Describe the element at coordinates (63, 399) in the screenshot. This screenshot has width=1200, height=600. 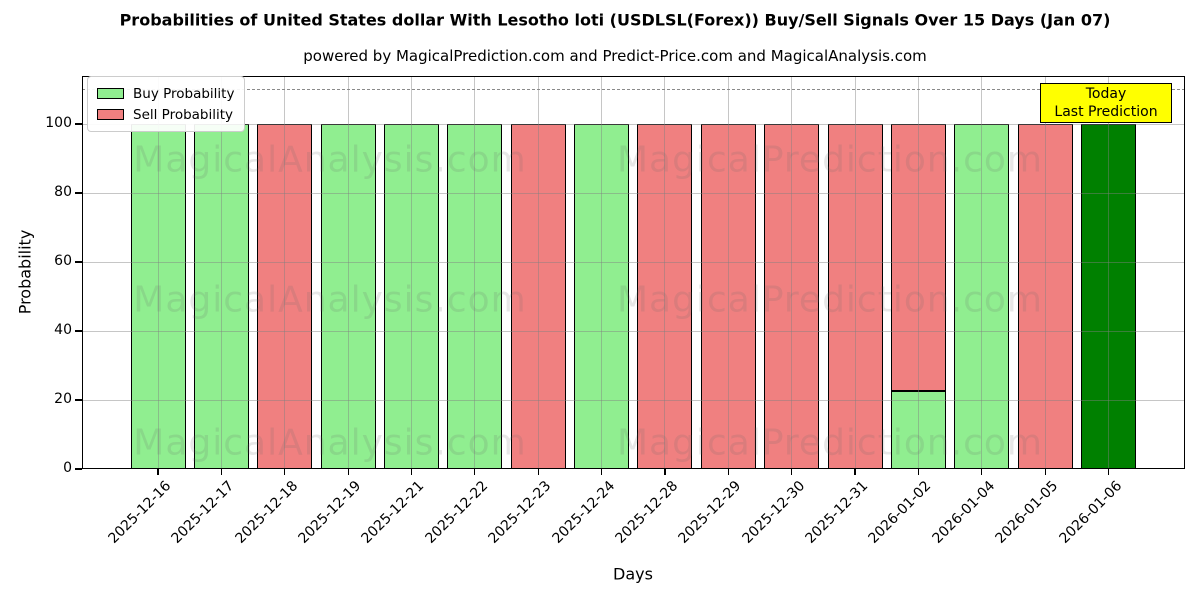
I see `y-tick-label: 20` at that location.